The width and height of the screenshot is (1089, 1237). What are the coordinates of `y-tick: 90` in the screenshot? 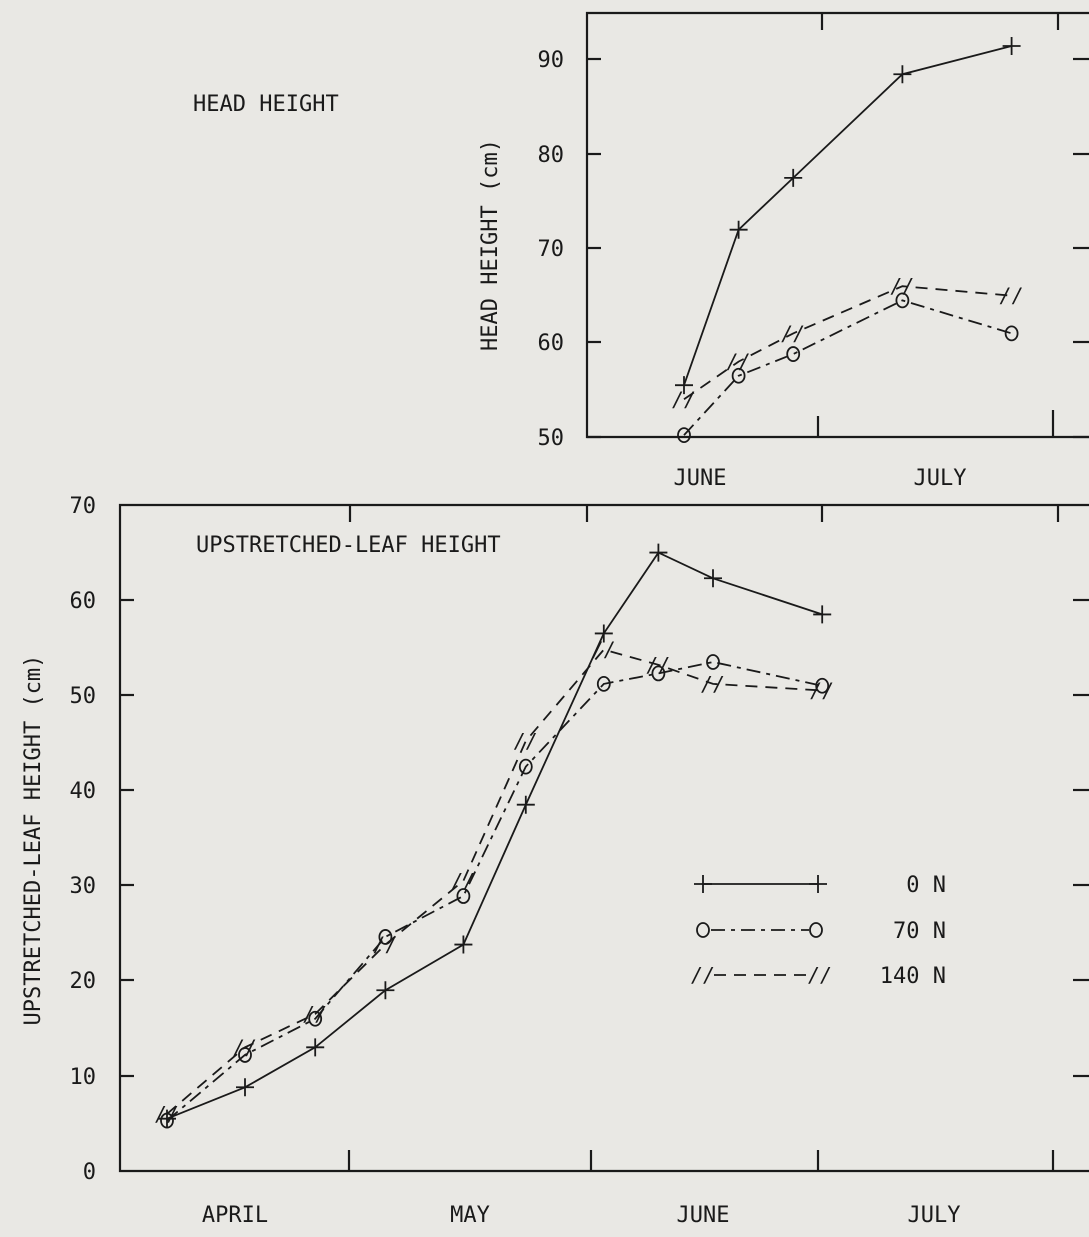 It's located at (813, 60).